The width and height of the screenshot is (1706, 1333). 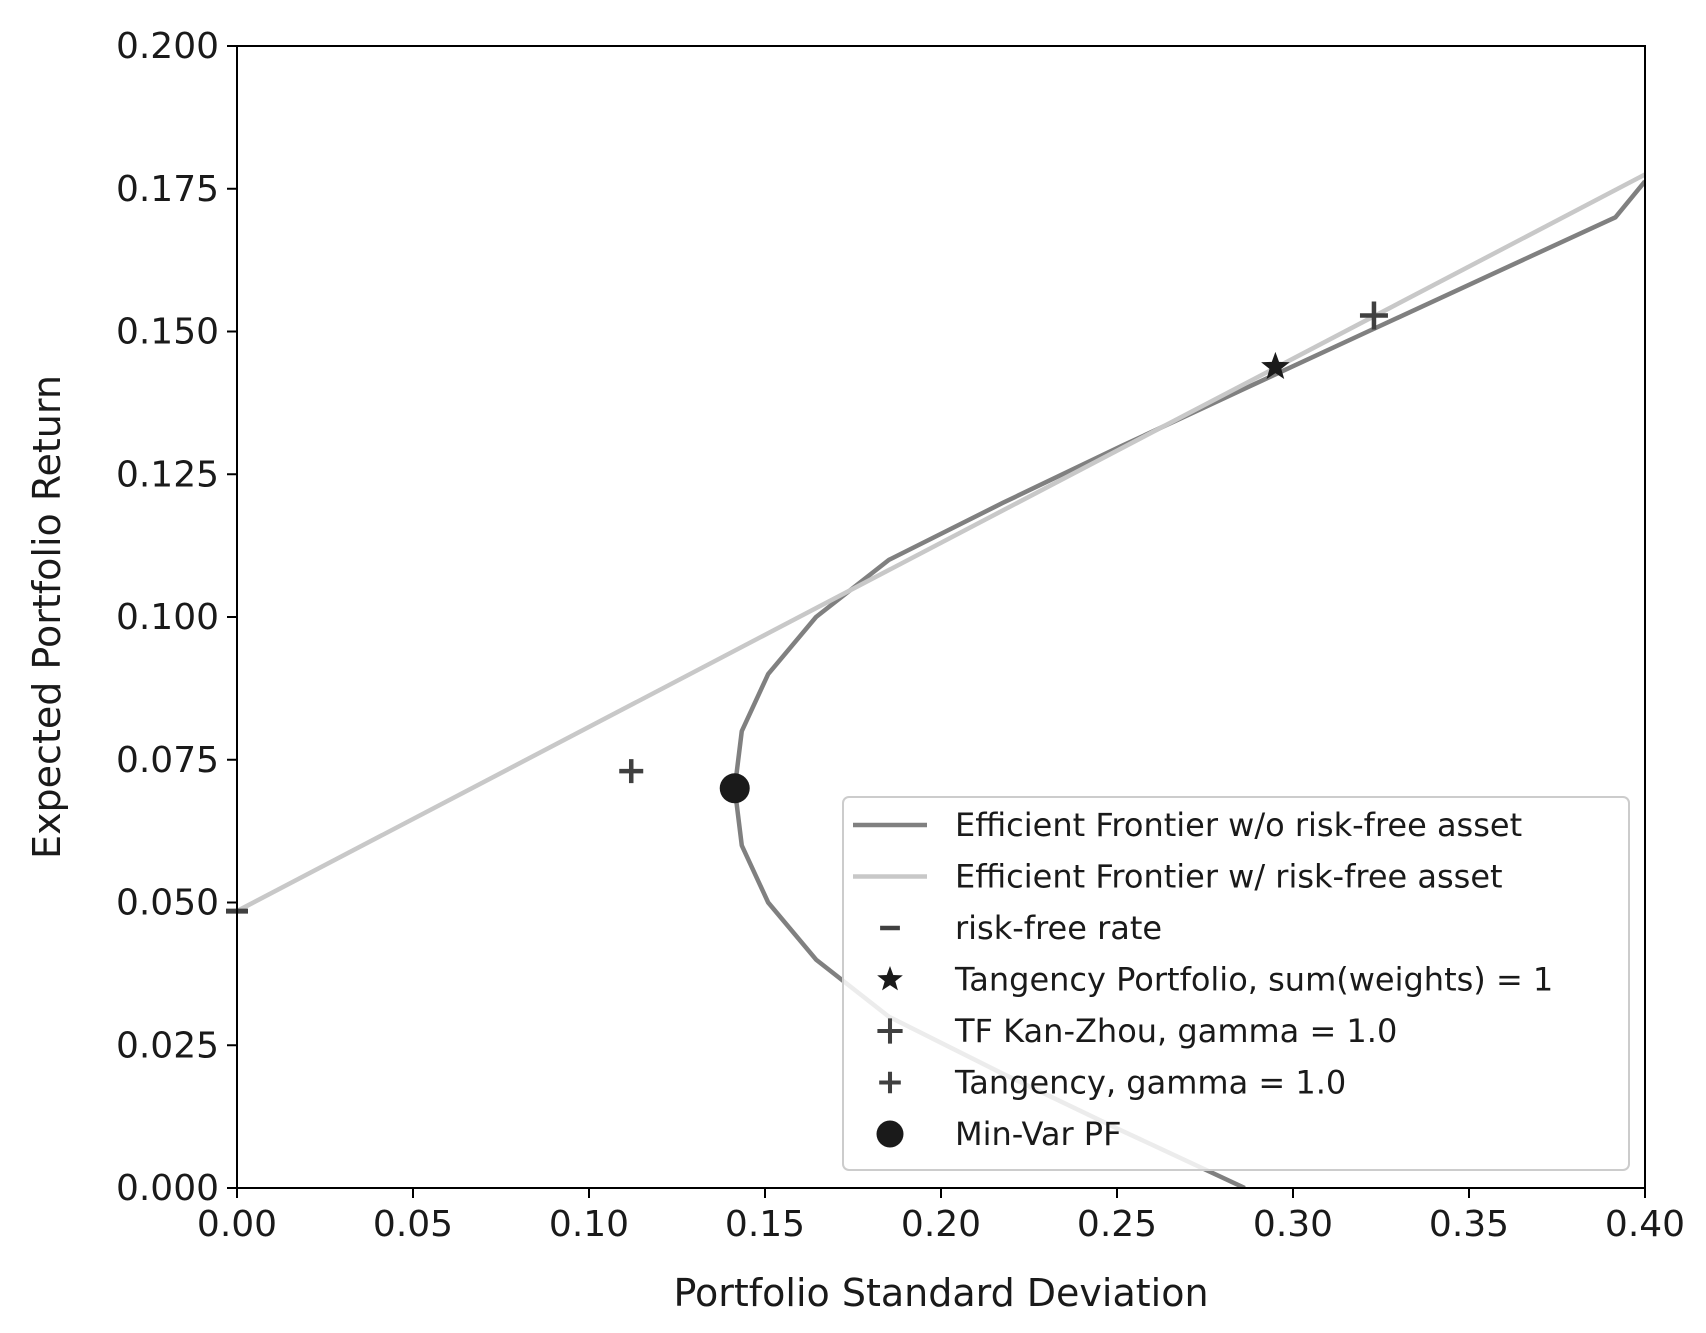 What do you see at coordinates (1253, 980) in the screenshot?
I see `legend-entry-label: Tangency Portfolio, sum(weights) = 1` at bounding box center [1253, 980].